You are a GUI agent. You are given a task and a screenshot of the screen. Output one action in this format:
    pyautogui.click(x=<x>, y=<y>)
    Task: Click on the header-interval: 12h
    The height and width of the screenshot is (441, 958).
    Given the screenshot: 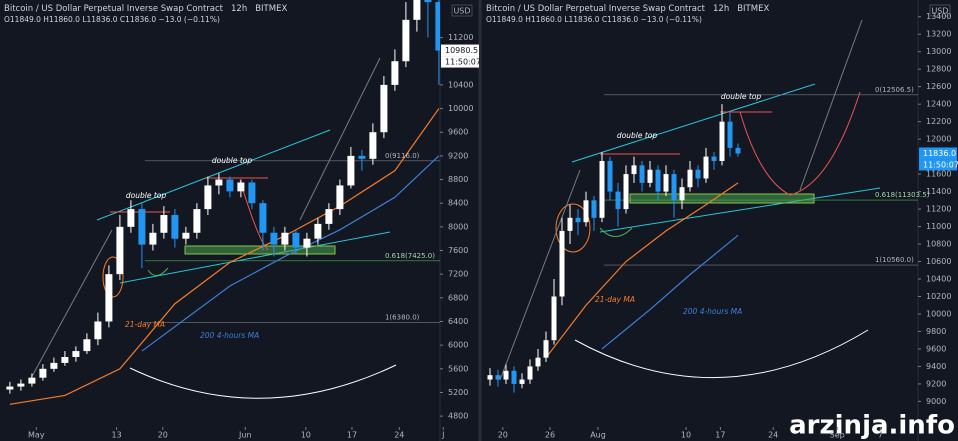 What is the action you would take?
    pyautogui.click(x=721, y=9)
    